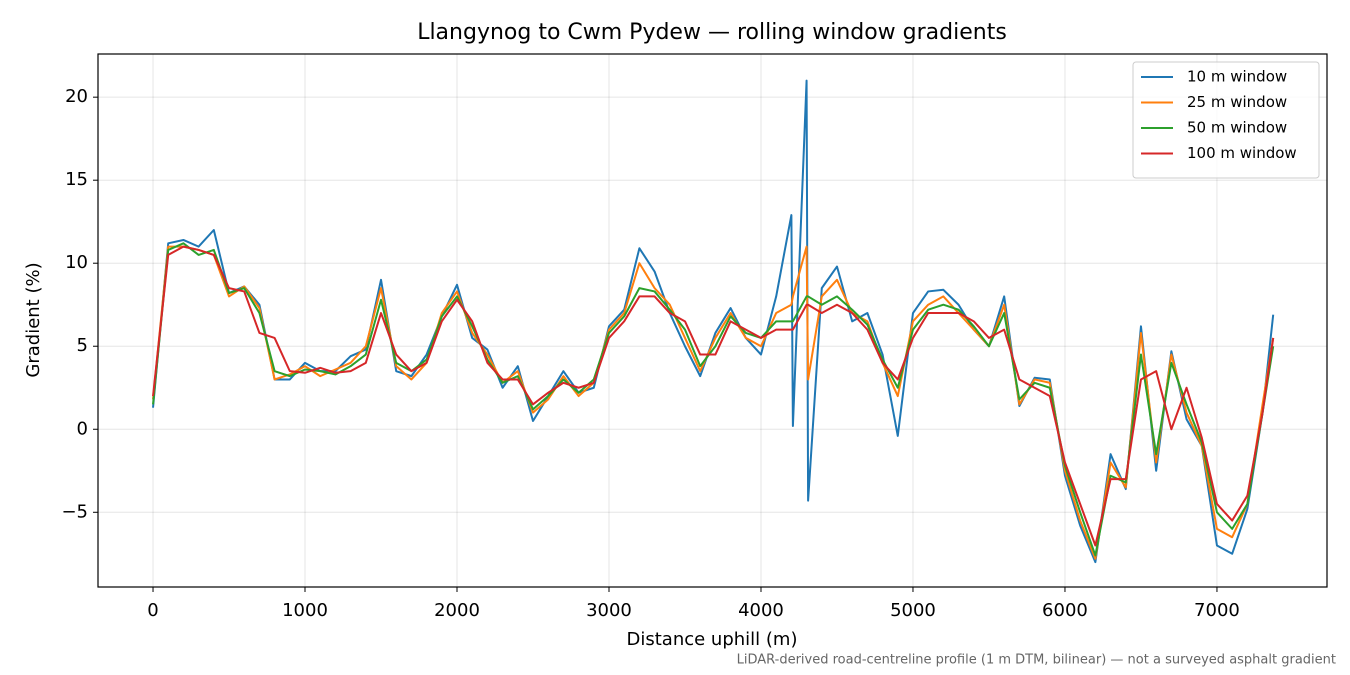 The width and height of the screenshot is (1350, 675). Describe the element at coordinates (82, 428) in the screenshot. I see `y-tick-label: 0` at that location.